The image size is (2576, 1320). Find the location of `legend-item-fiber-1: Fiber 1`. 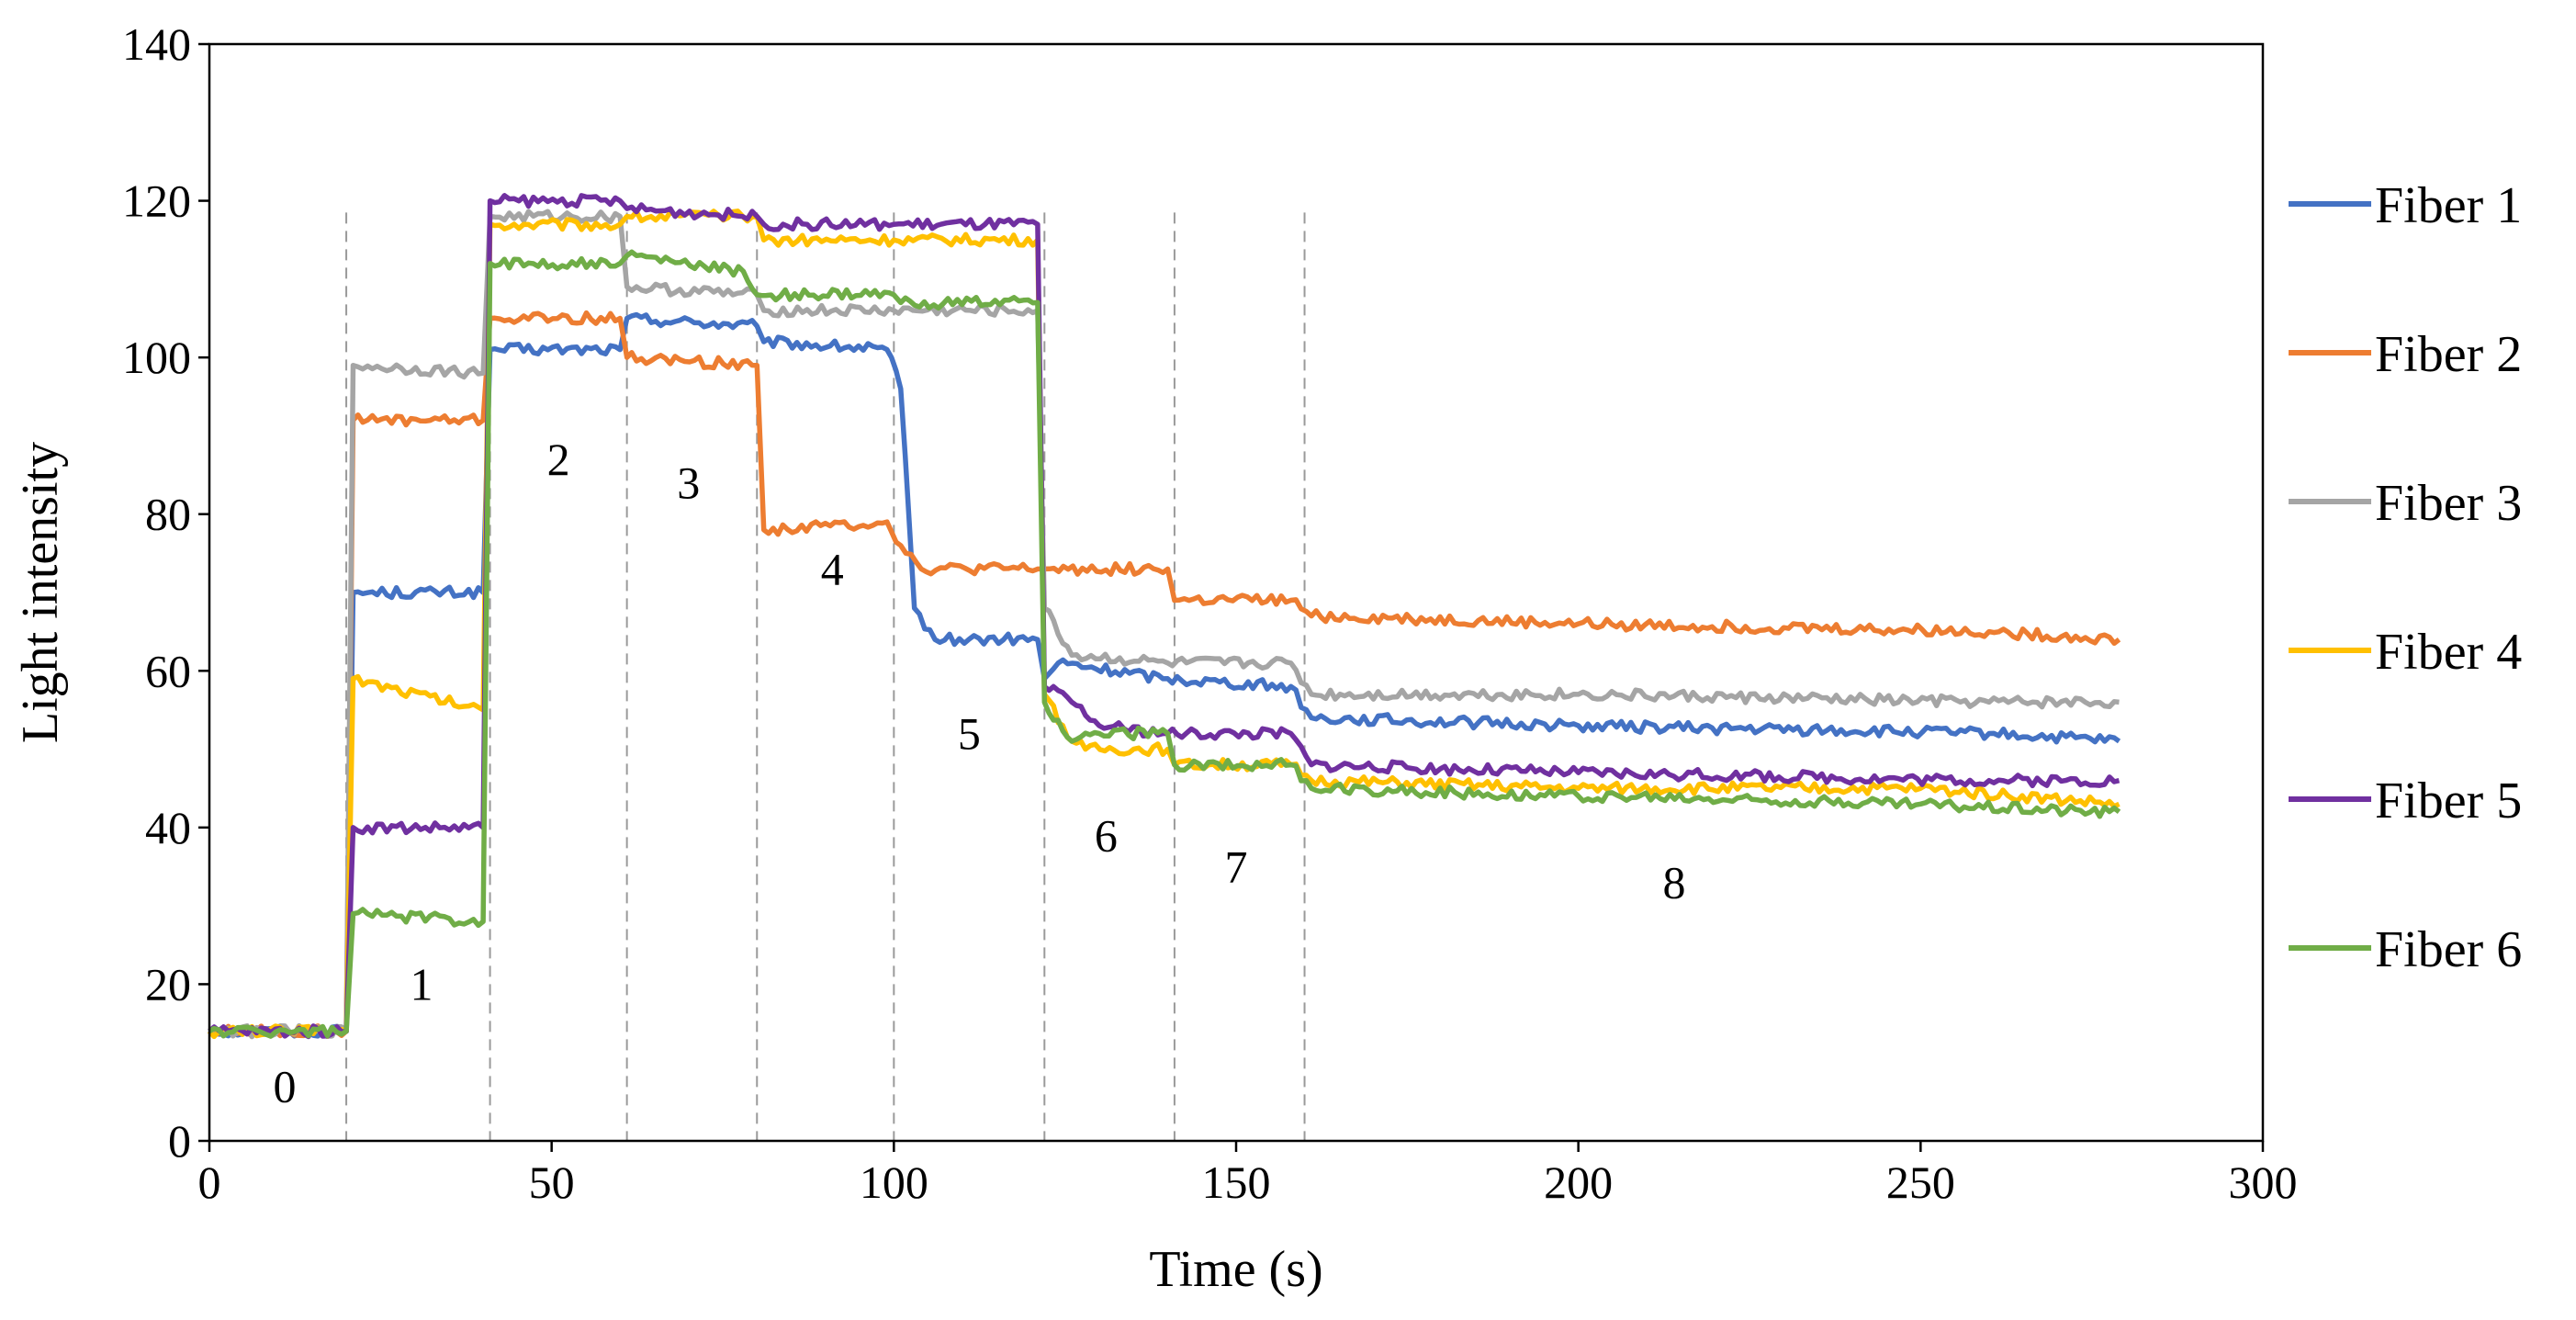

legend-item-fiber-1: Fiber 1 is located at coordinates (2405, 205).